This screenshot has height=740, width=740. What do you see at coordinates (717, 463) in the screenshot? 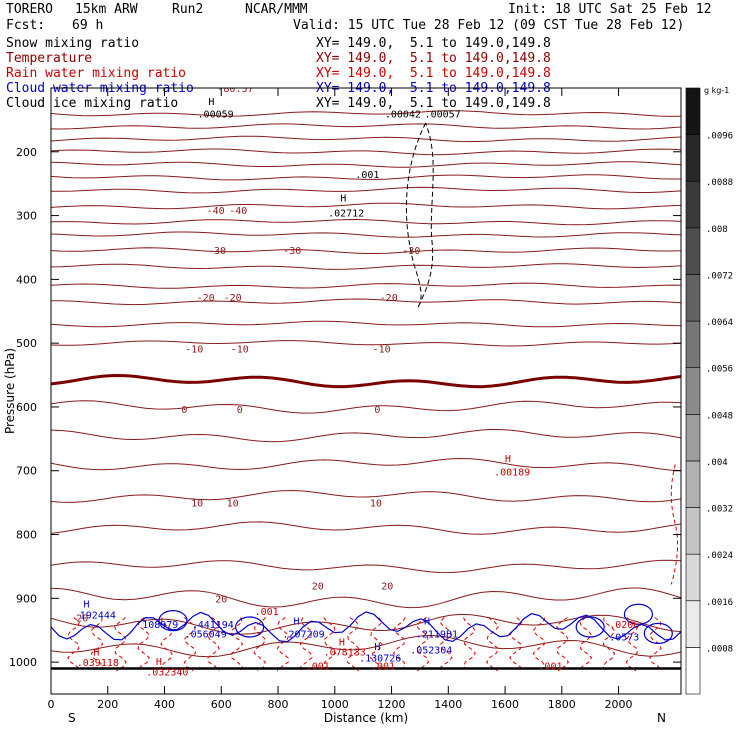
I see `colorbar-tick-label: .004` at bounding box center [717, 463].